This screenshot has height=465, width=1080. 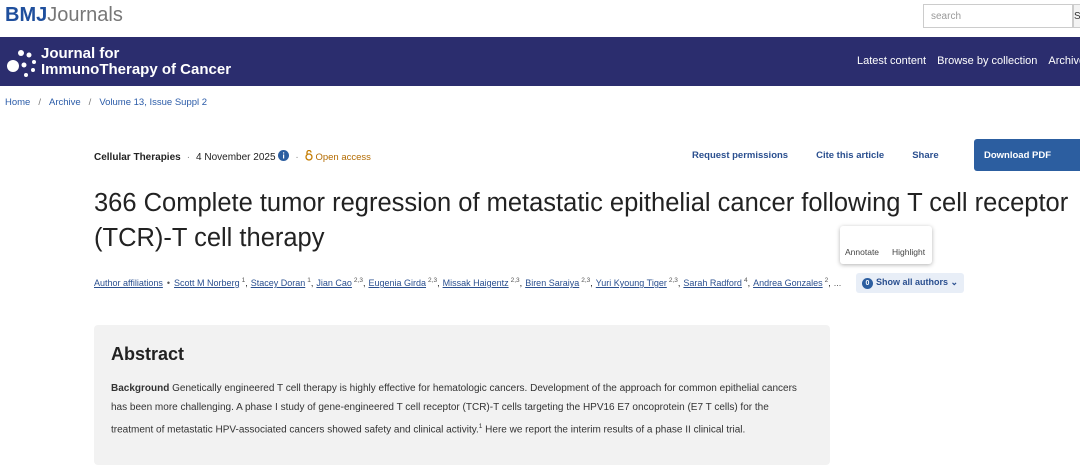 I want to click on crumb: Archive, so click(x=55, y=102).